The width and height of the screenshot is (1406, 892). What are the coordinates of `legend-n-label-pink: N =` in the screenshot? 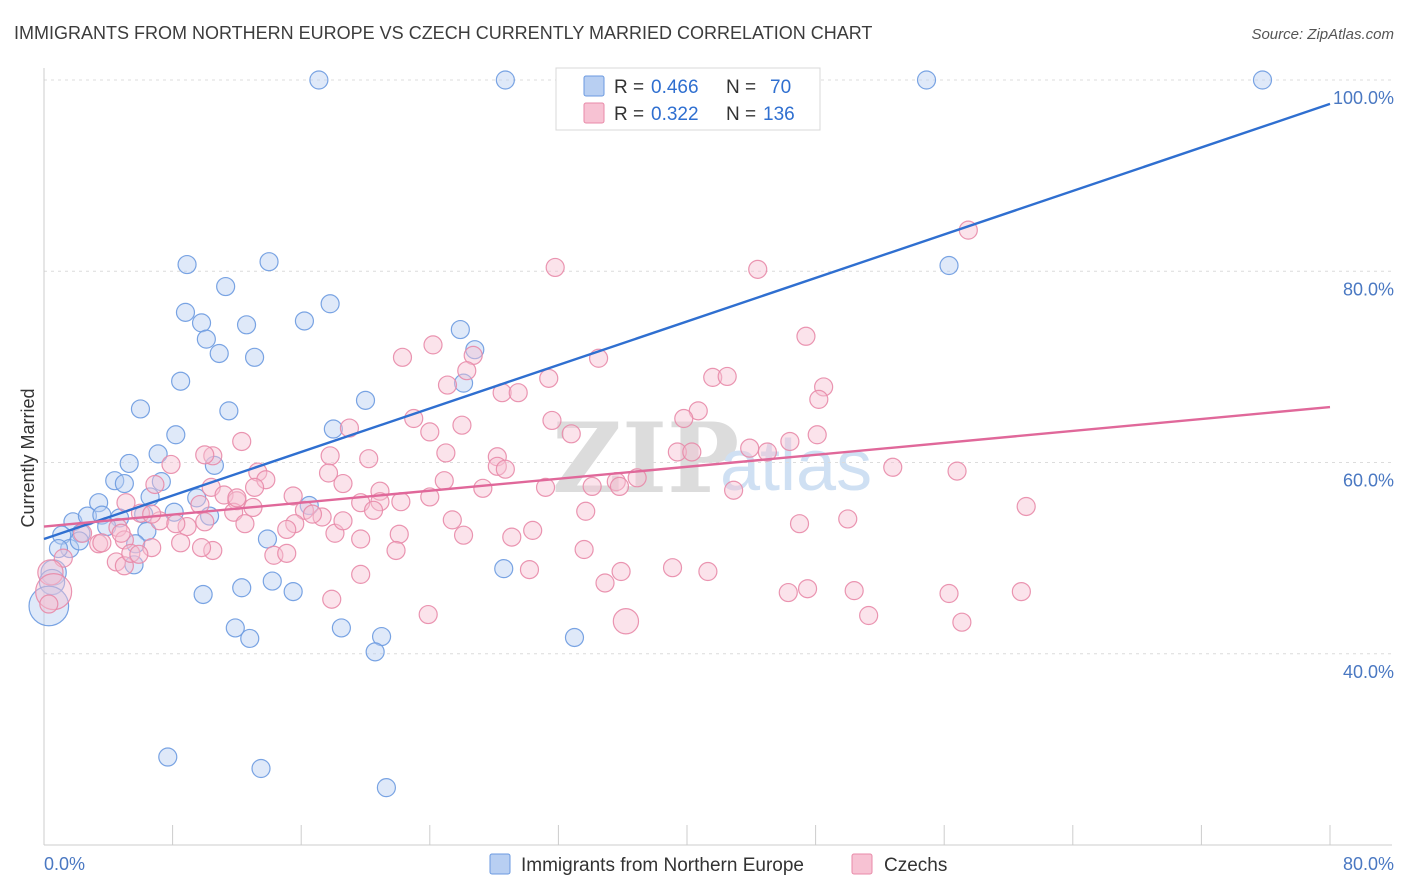 It's located at (741, 114).